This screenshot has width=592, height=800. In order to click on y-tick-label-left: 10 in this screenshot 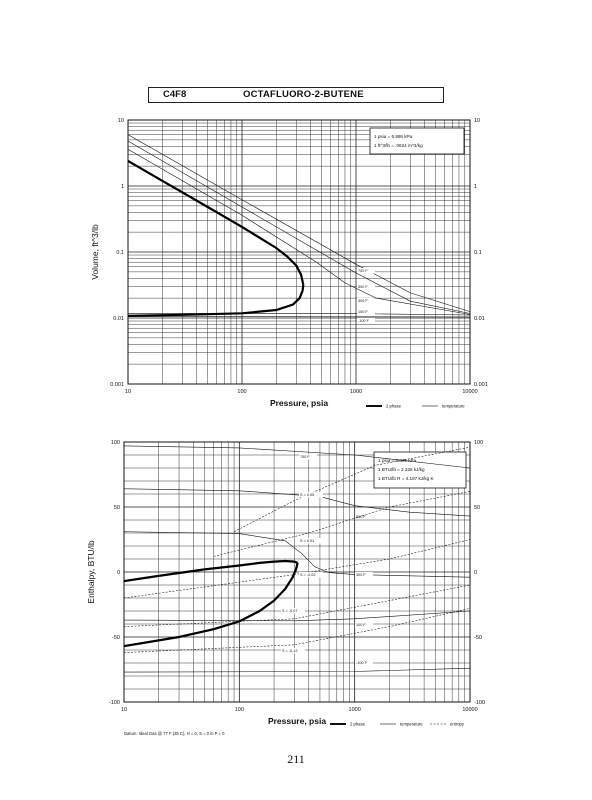, I will do `click(121, 121)`.